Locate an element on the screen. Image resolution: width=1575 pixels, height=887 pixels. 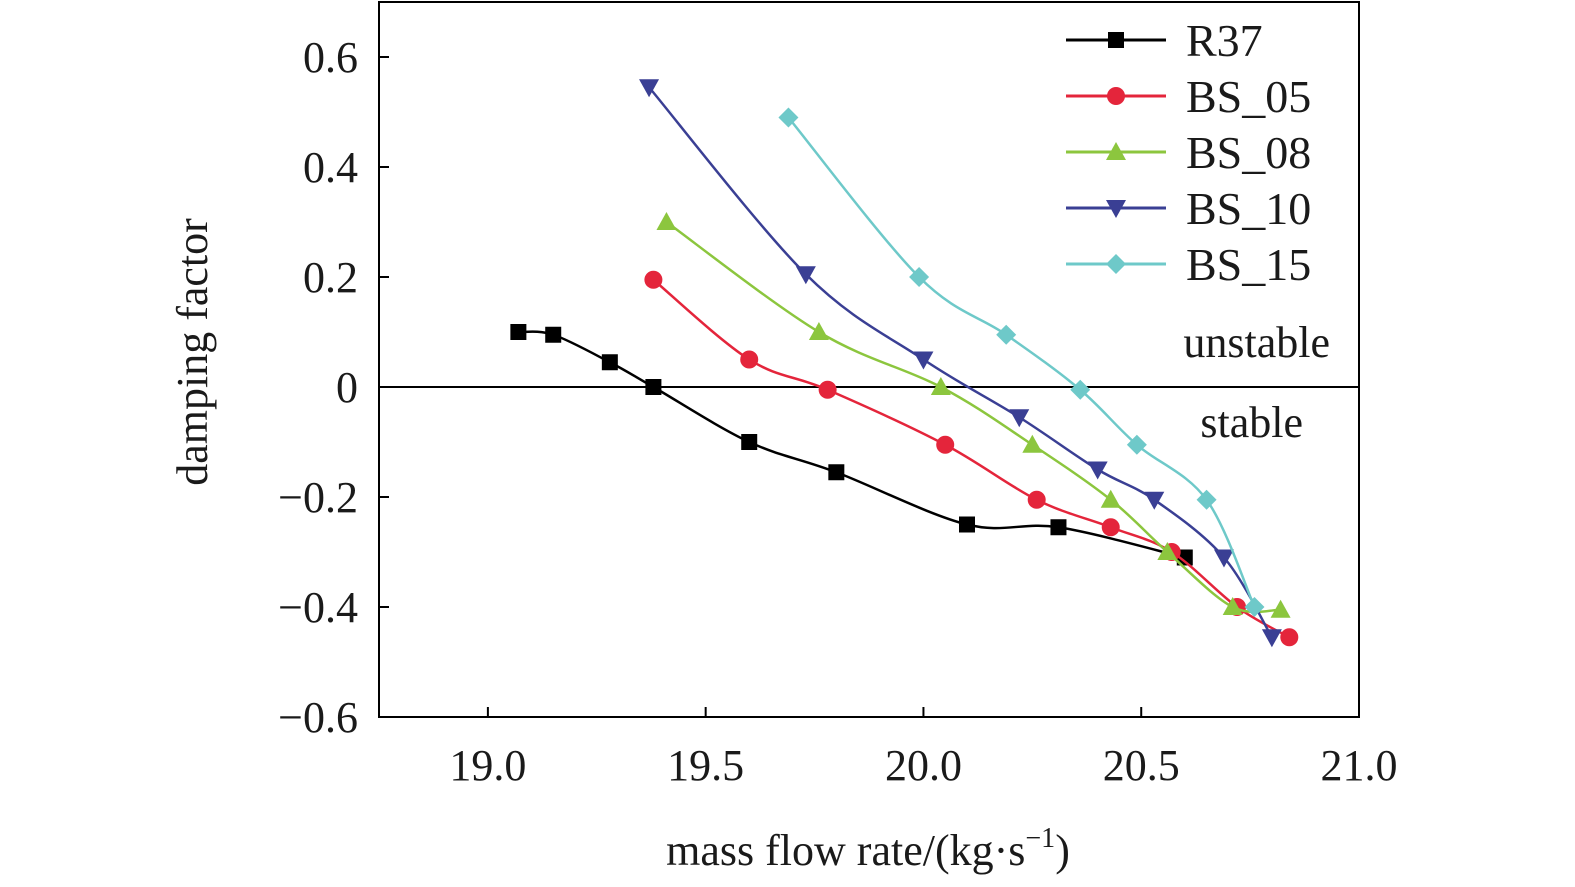
x-axis-label: mass flow rate/(kg·s−1) is located at coordinates (868, 849).